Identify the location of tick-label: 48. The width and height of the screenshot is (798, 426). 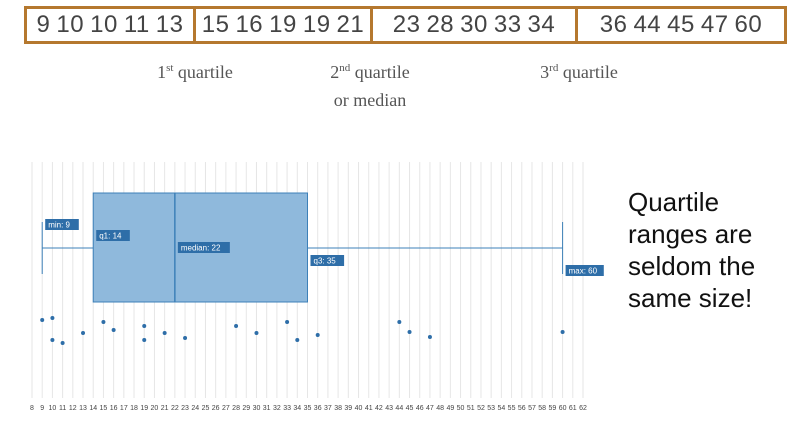
(440, 408).